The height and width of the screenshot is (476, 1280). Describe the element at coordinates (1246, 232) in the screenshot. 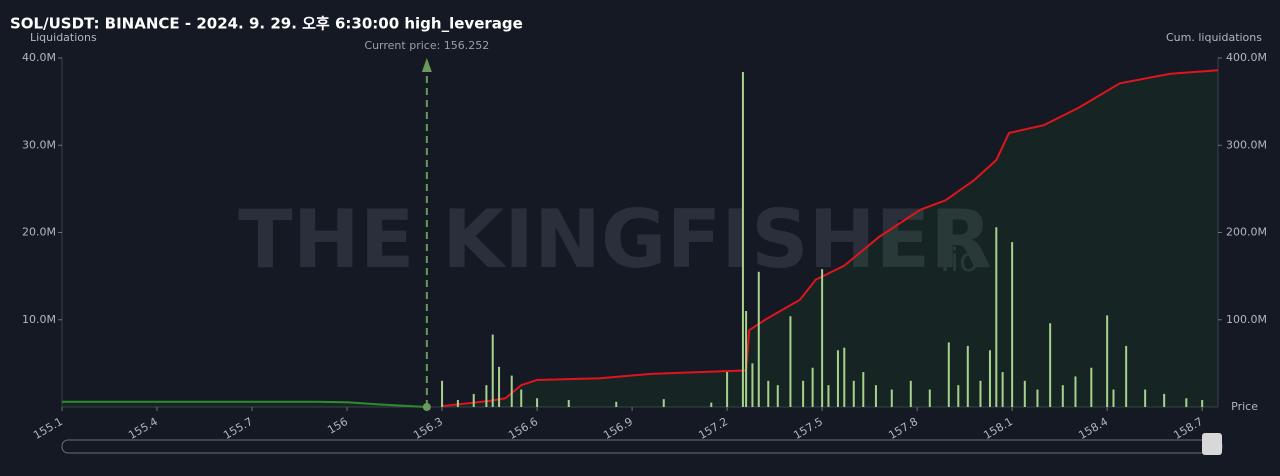

I see `y2-tick-label: 200.0M` at that location.